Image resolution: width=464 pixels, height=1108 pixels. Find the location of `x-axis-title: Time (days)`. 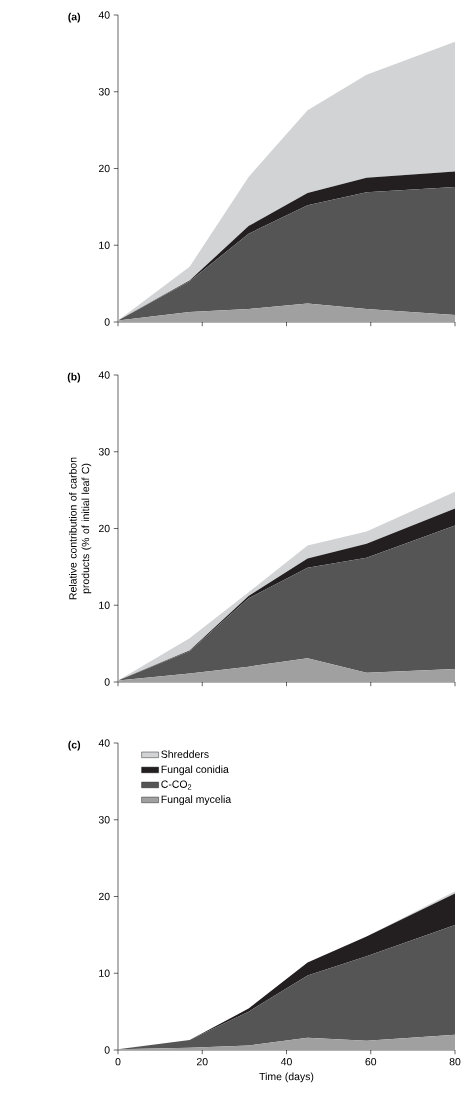

x-axis-title: Time (days) is located at coordinates (286, 1077).